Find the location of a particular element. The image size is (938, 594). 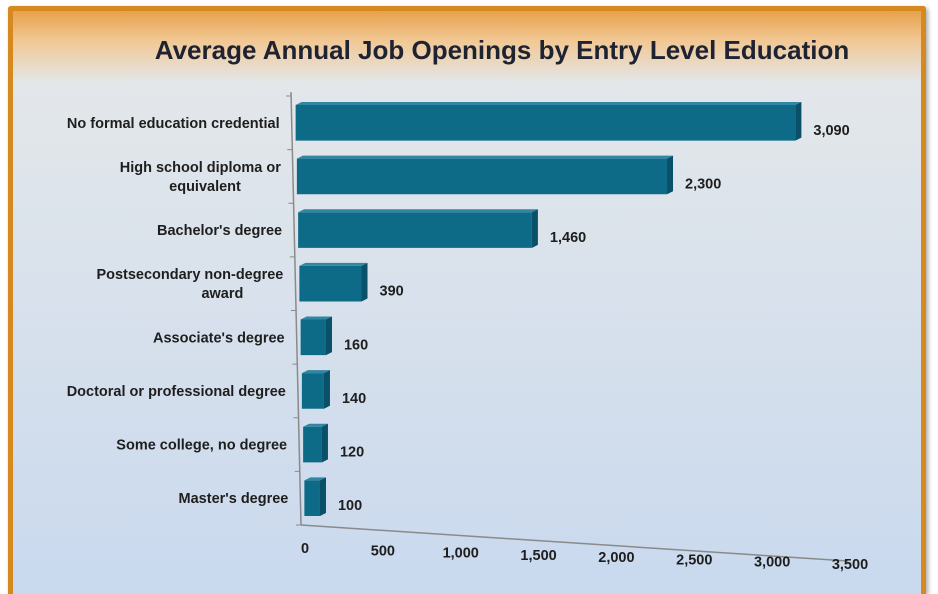

category-label-line: Some college, no degree is located at coordinates (201, 446).